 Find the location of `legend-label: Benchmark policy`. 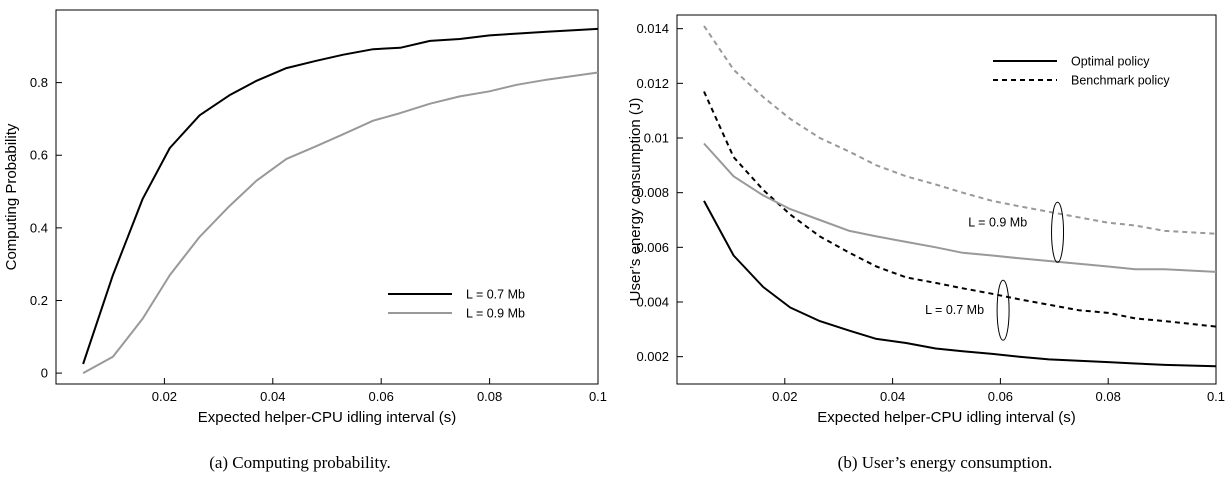

legend-label: Benchmark policy is located at coordinates (1120, 81).